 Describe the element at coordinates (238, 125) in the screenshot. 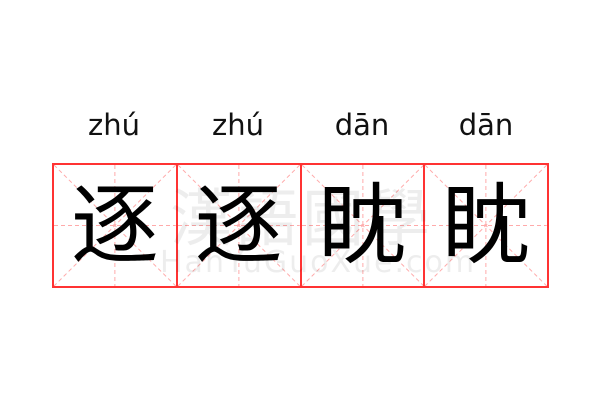

I see `pinyin-2: zhú` at that location.